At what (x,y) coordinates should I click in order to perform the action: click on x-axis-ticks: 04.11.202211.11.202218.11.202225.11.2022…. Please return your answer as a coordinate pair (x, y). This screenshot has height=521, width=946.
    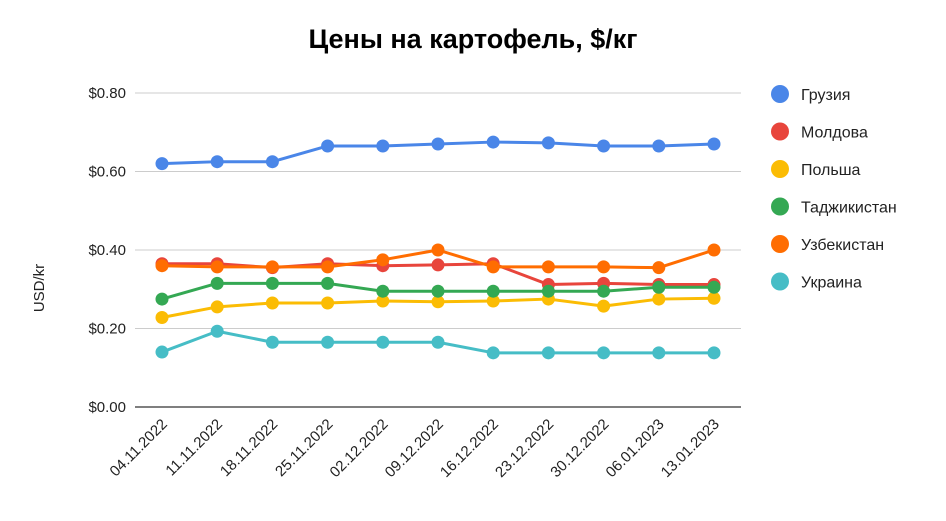
    Looking at the image, I should click on (415, 448).